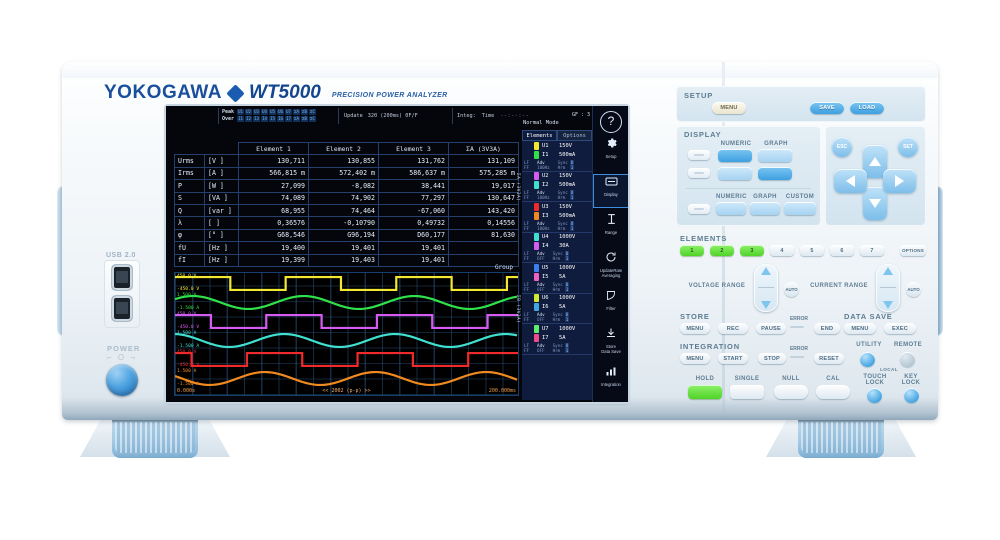 The height and width of the screenshot is (540, 1000). I want to click on current-range-up-icon, so click(888, 271).